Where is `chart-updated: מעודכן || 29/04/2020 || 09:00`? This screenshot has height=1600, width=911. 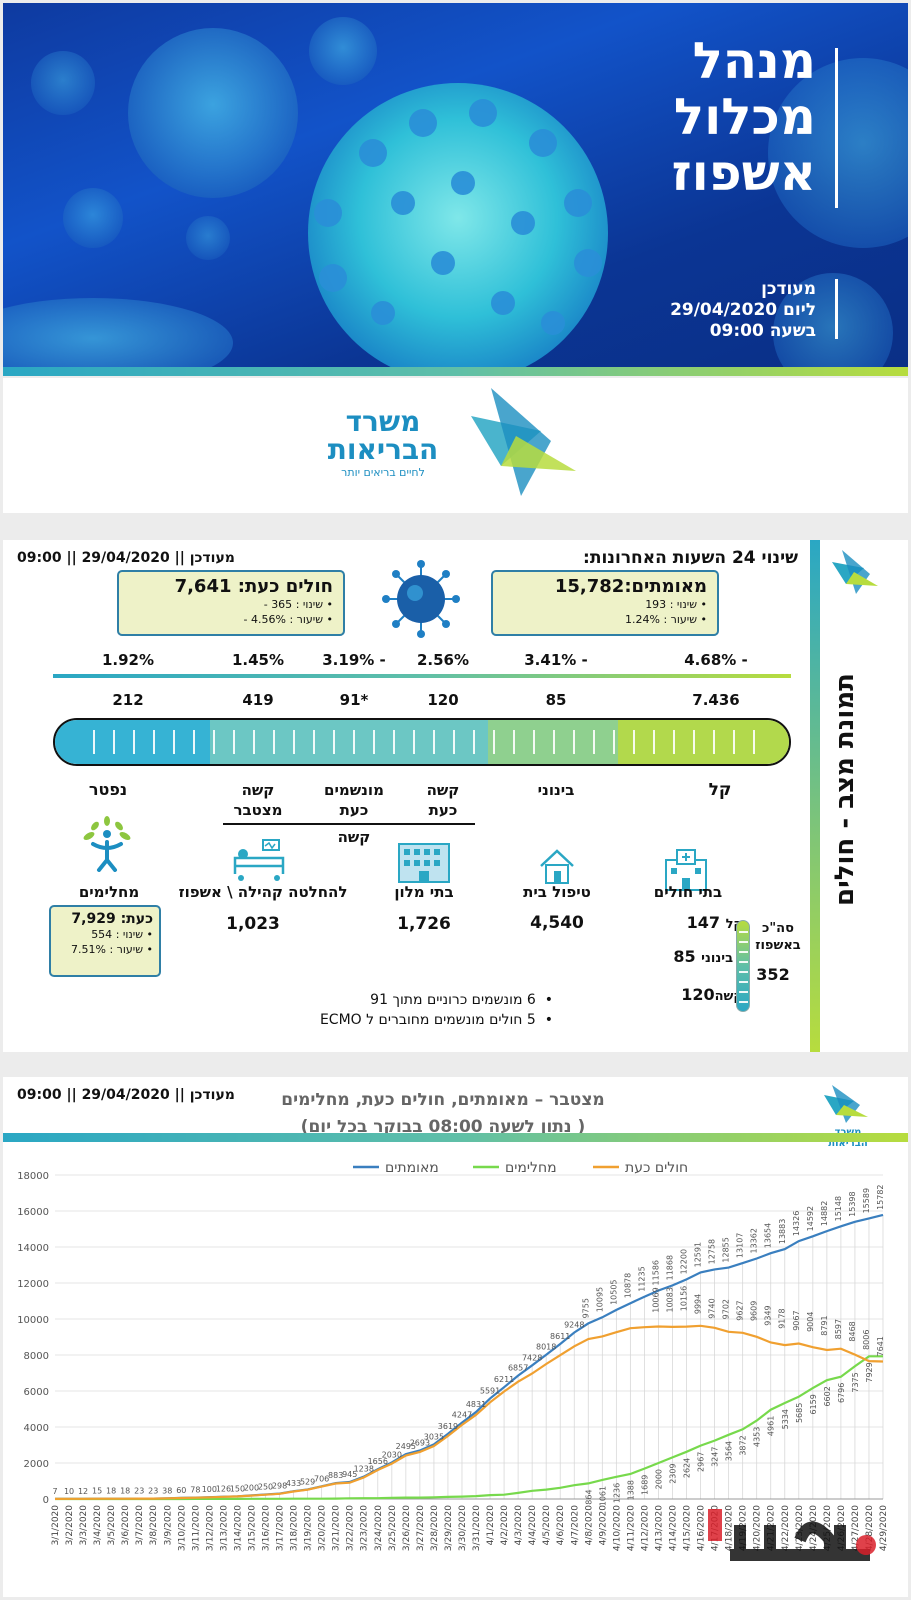
chart-updated: מעודכן || 29/04/2020 || 09:00 is located at coordinates (126, 1095).